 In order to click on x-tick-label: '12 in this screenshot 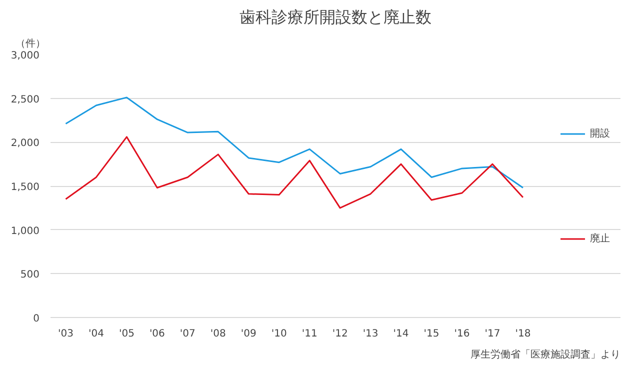, I will do `click(340, 334)`.